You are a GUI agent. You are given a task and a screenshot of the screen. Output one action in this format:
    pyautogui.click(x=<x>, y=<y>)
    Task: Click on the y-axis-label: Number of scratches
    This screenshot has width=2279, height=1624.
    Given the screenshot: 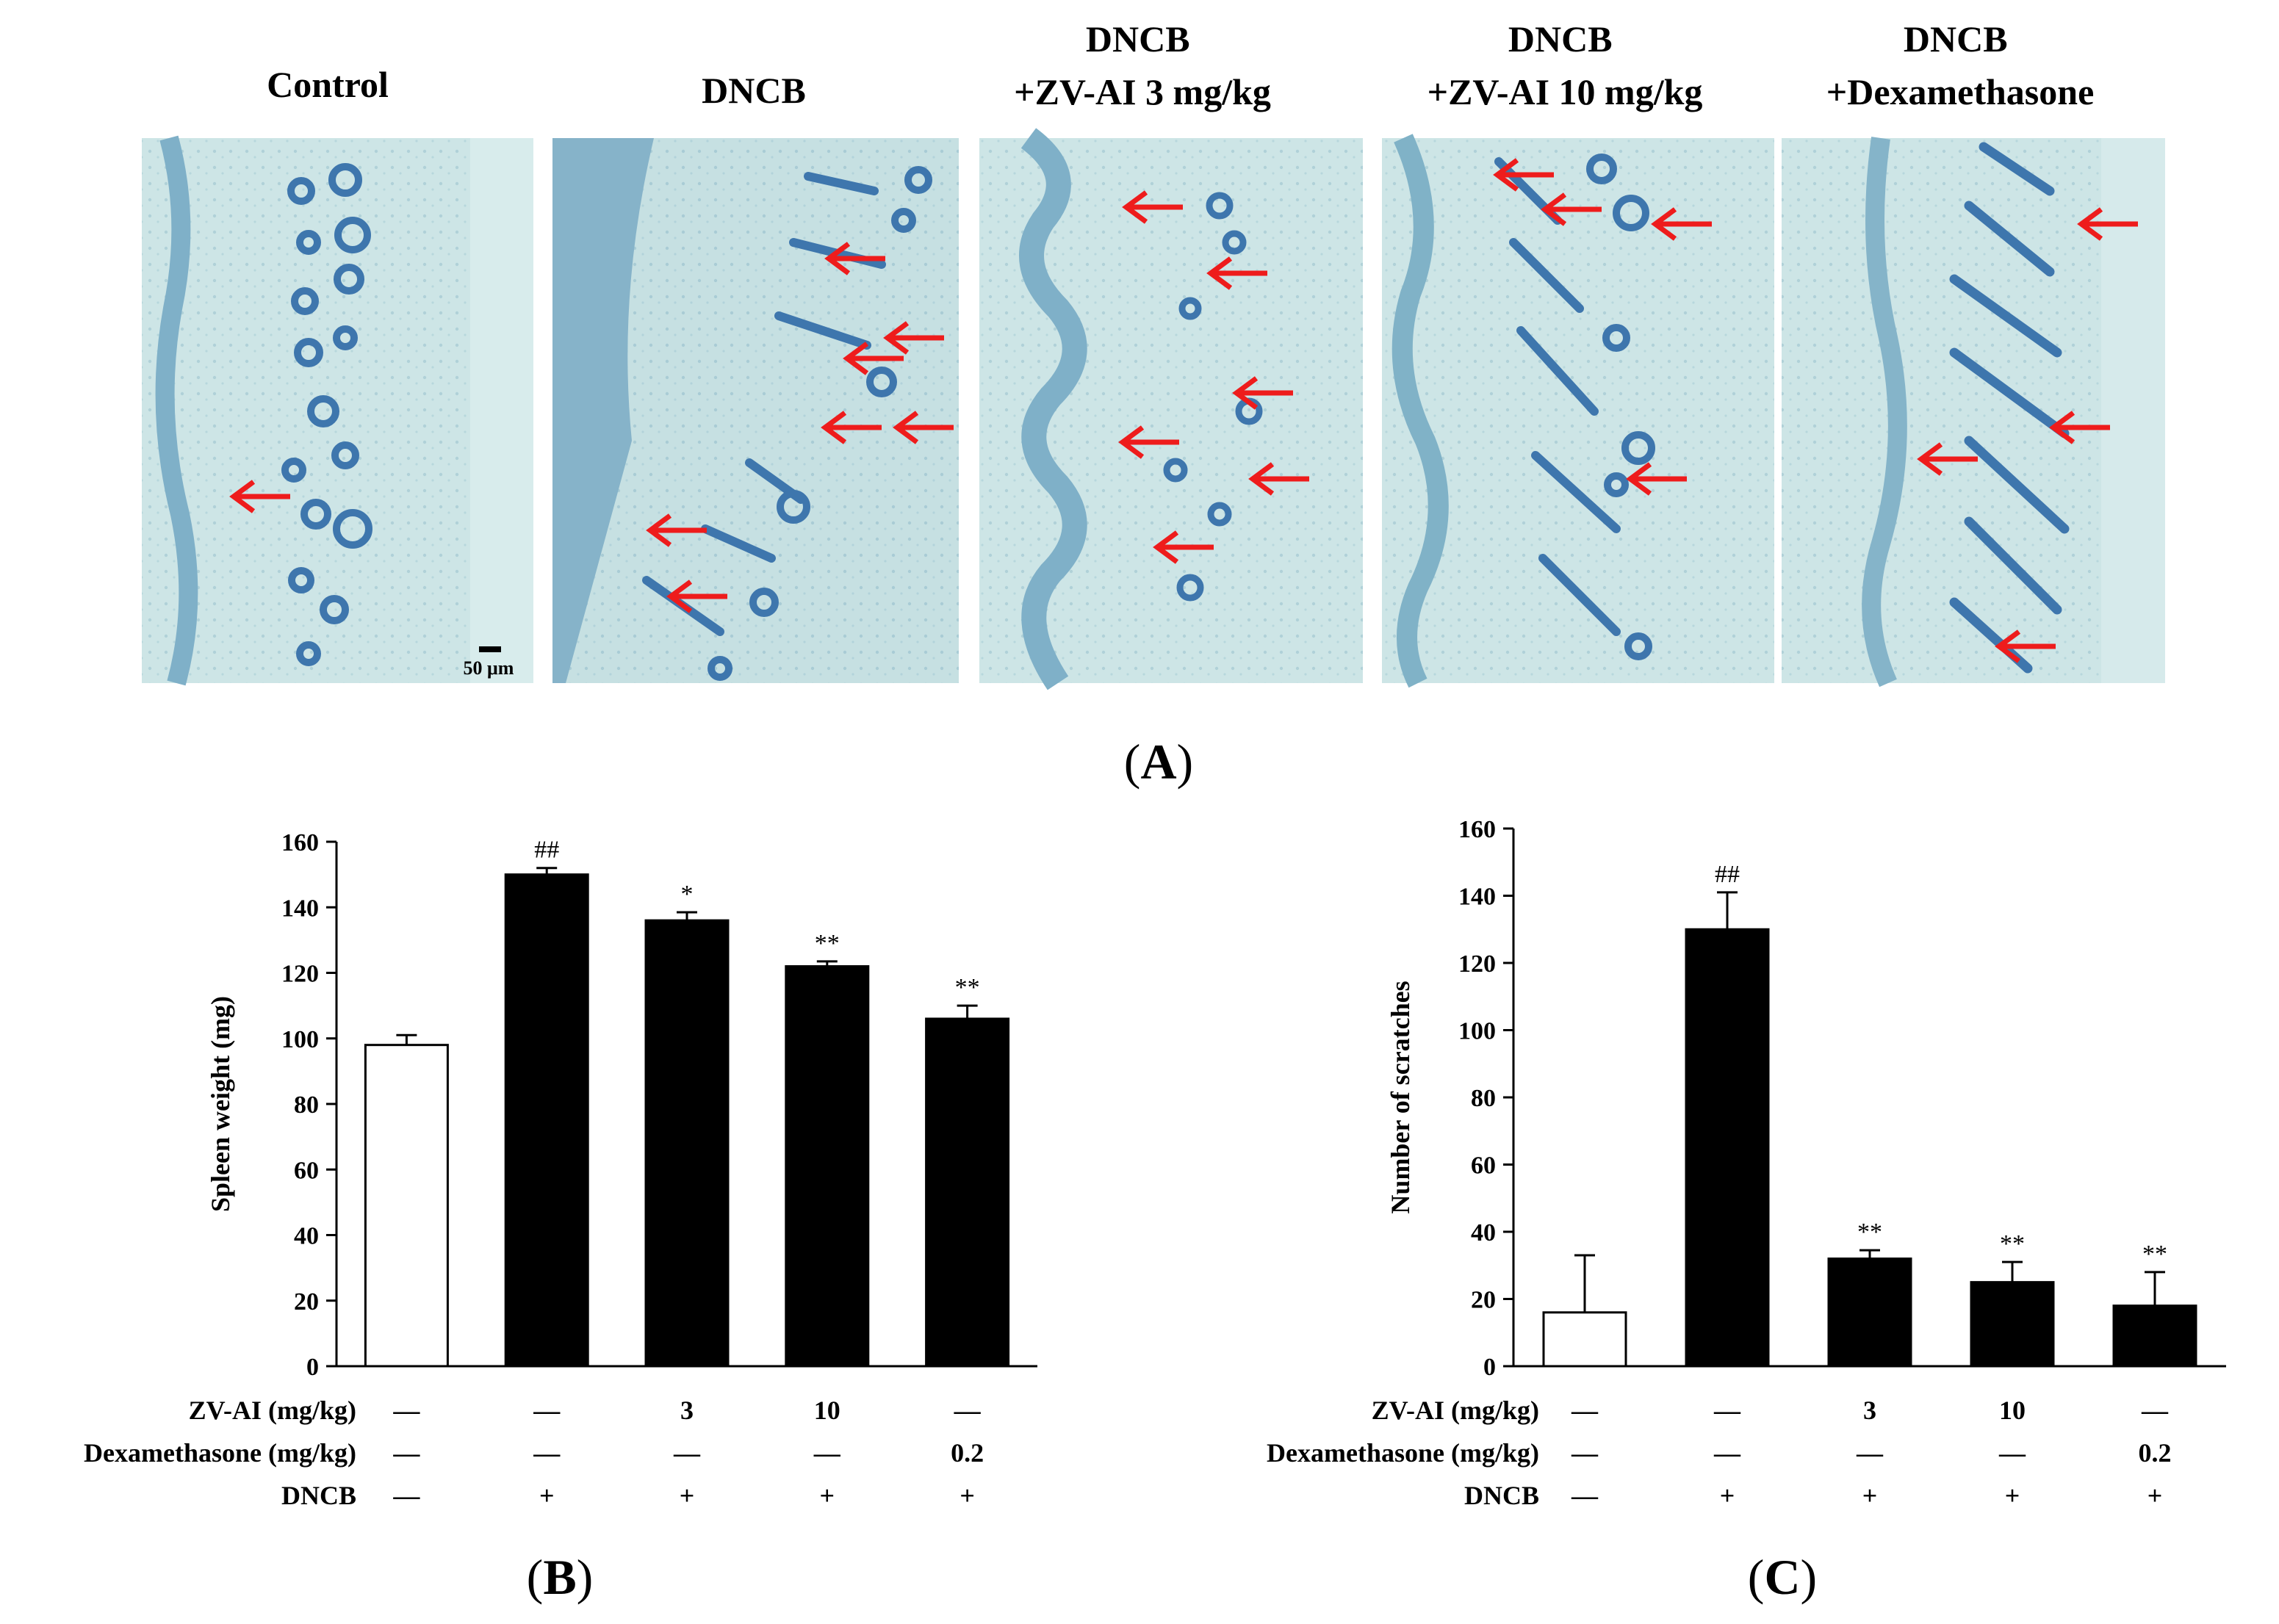 What is the action you would take?
    pyautogui.click(x=1400, y=1097)
    